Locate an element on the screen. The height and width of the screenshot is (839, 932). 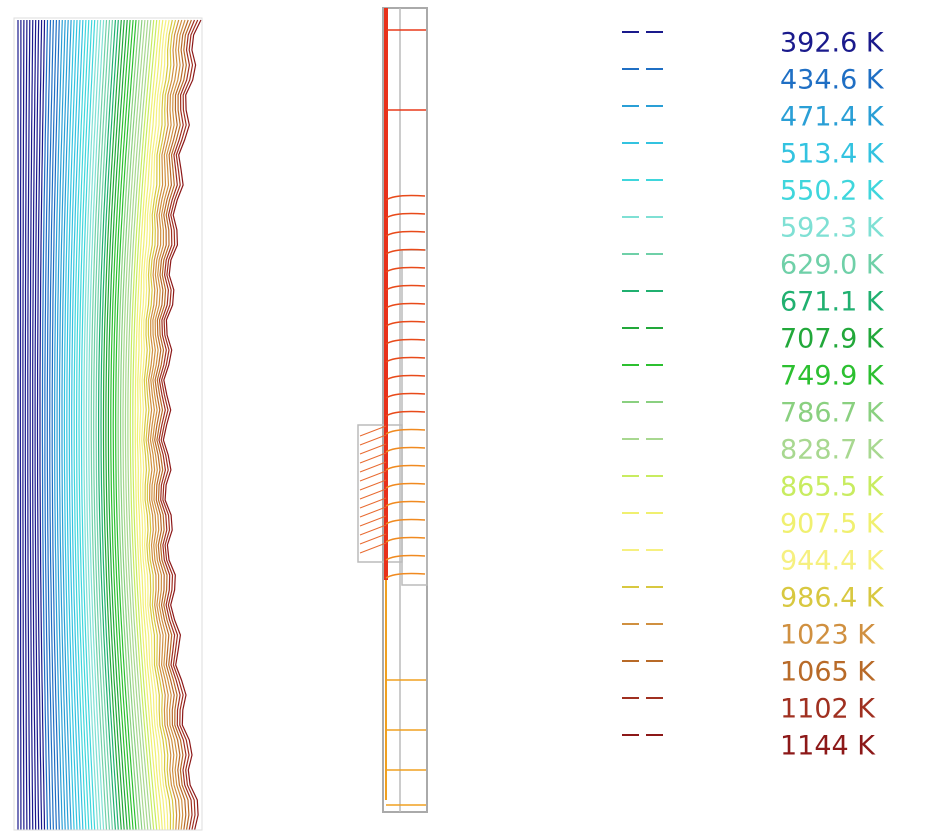
legend-label: 786.7 K is located at coordinates (832, 413).